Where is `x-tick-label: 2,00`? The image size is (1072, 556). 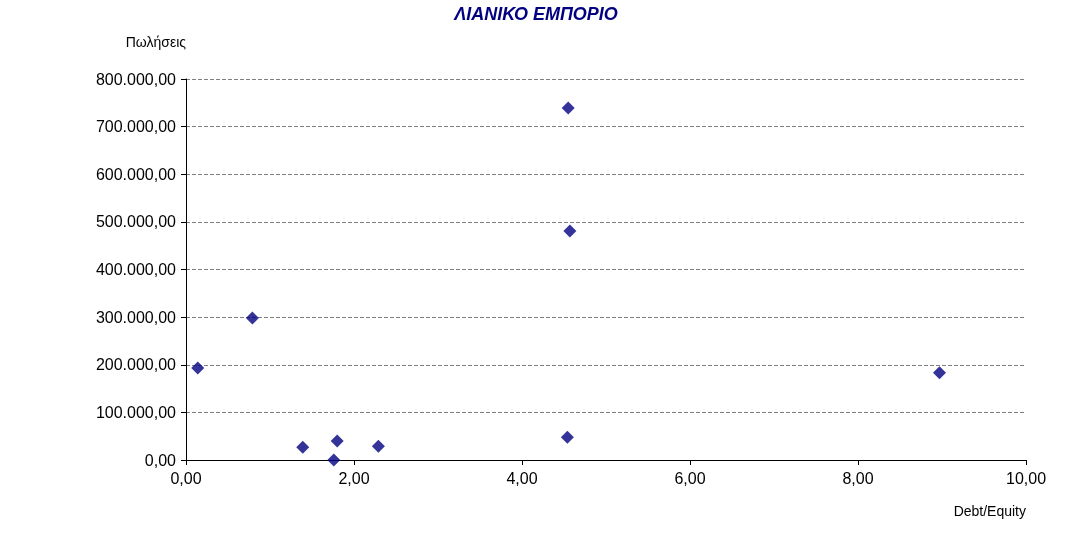
x-tick-label: 2,00 is located at coordinates (354, 478).